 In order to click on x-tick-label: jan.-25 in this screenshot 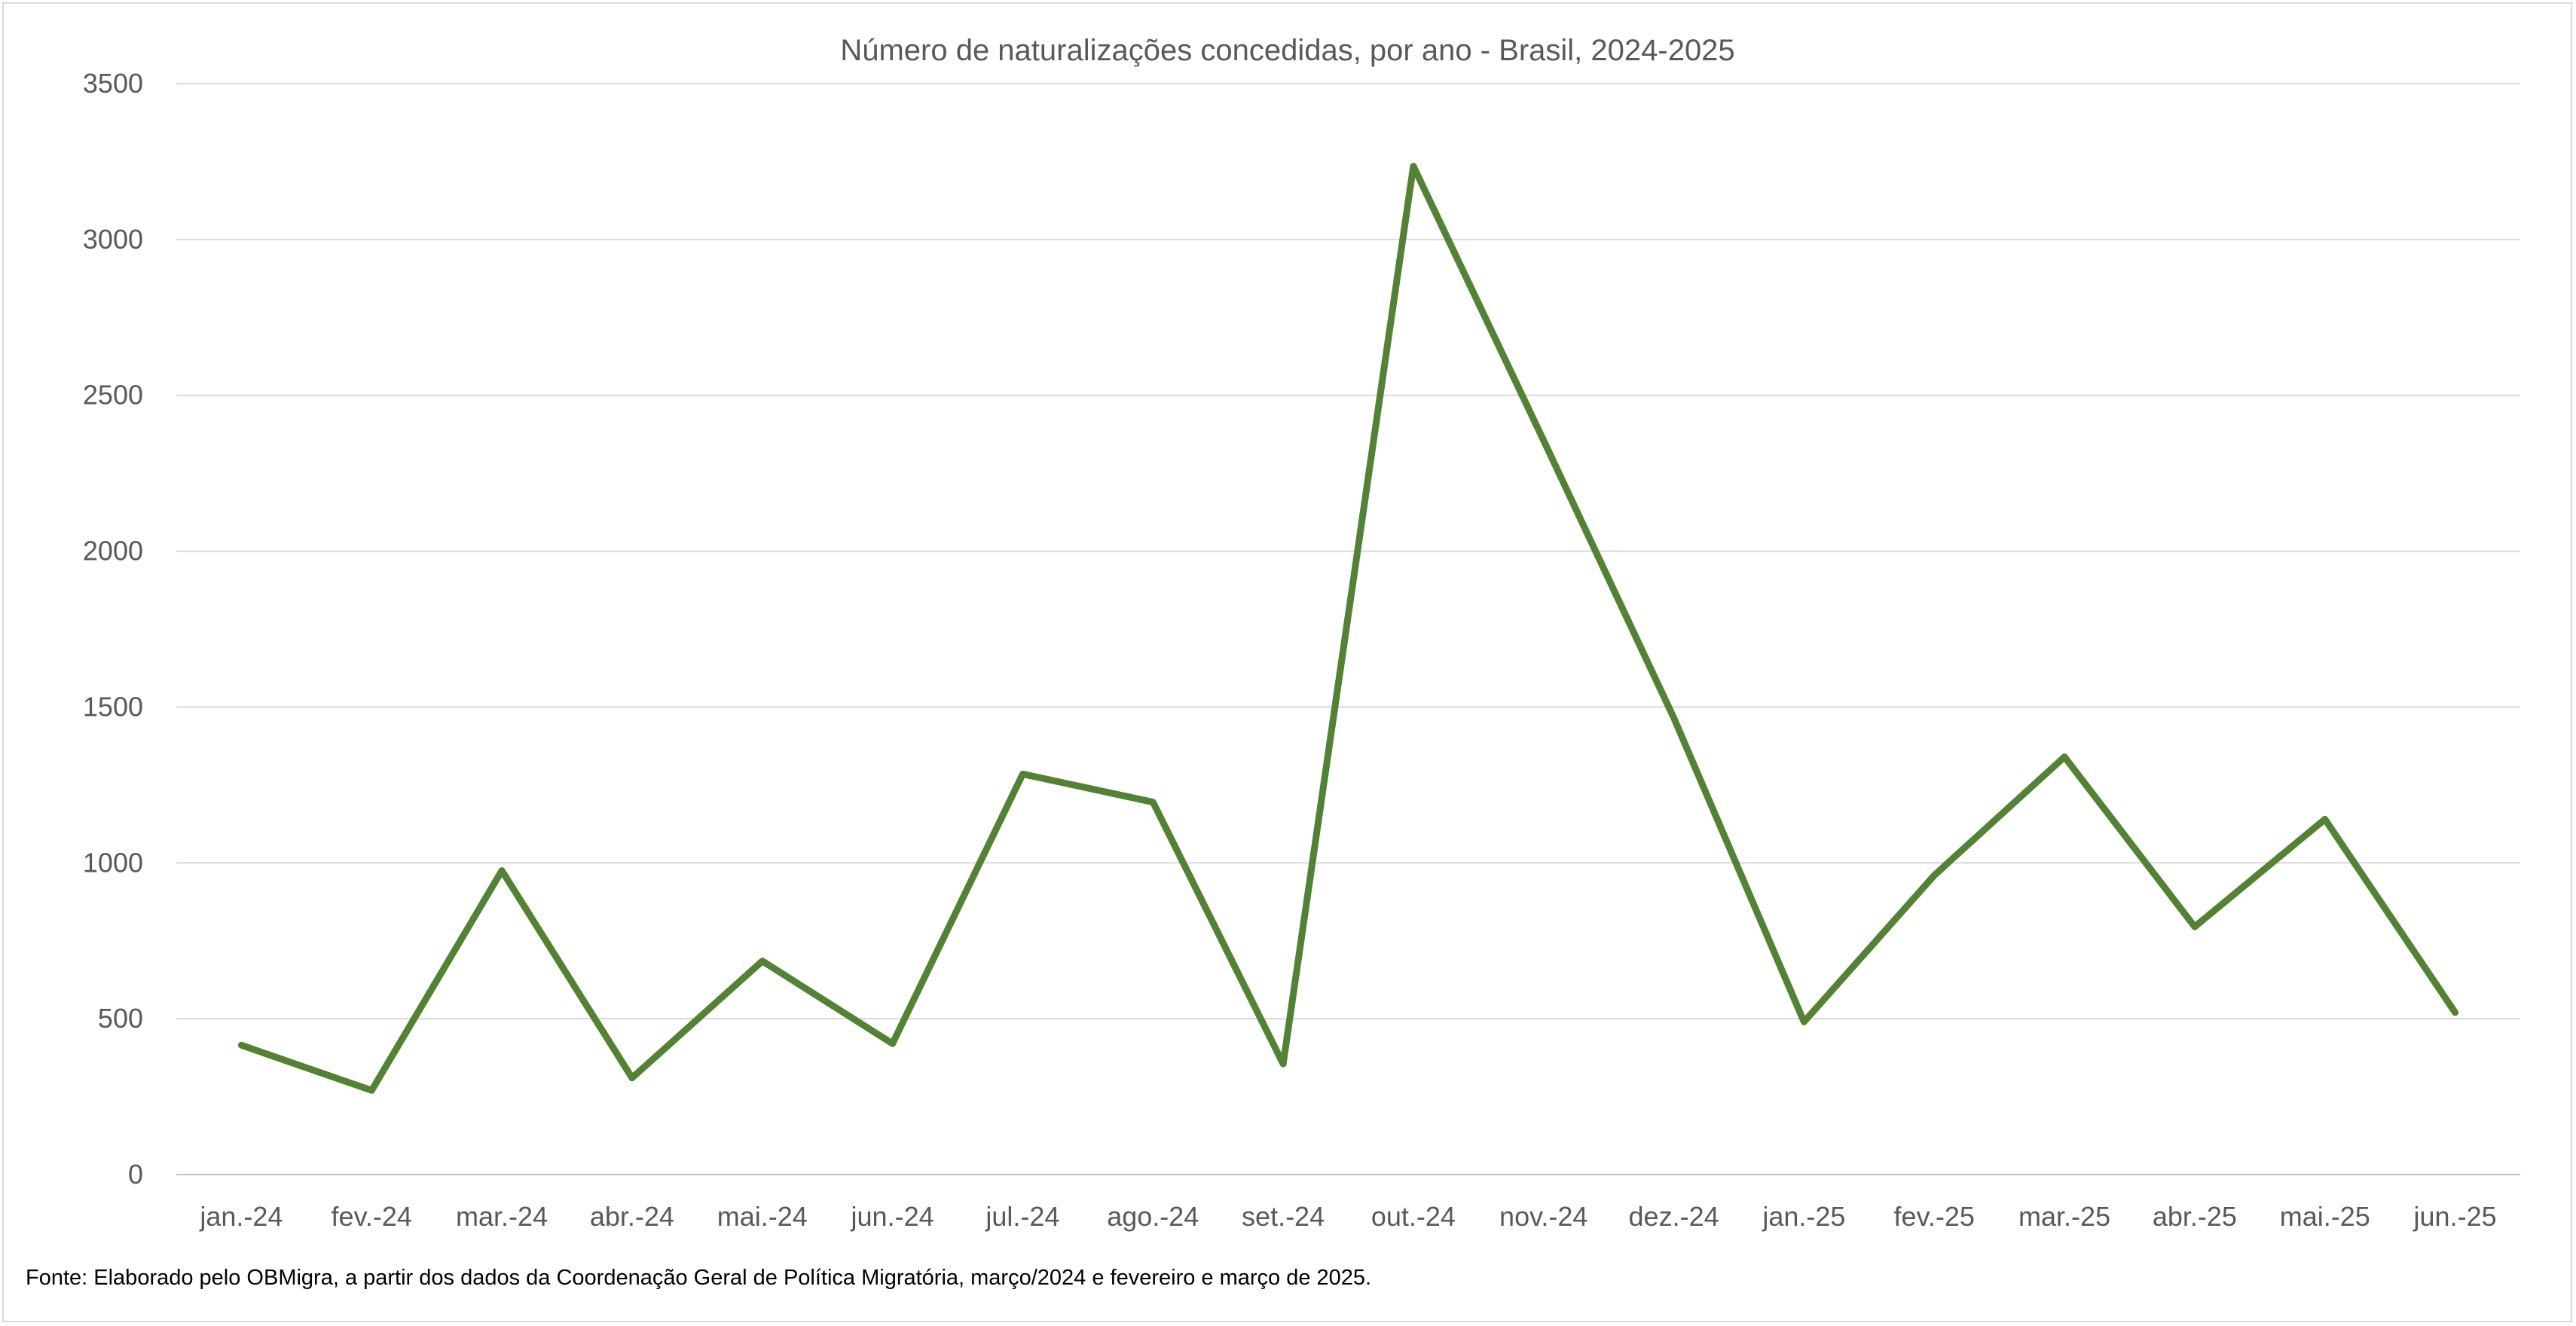, I will do `click(1804, 1216)`.